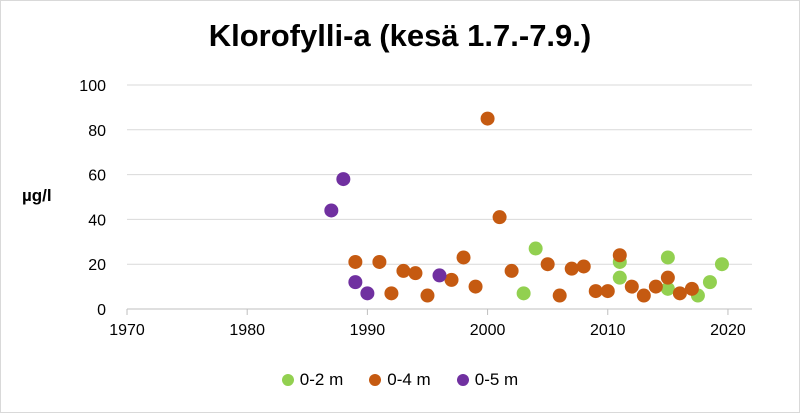  Describe the element at coordinates (97, 265) in the screenshot. I see `y-tick-label: 20` at that location.